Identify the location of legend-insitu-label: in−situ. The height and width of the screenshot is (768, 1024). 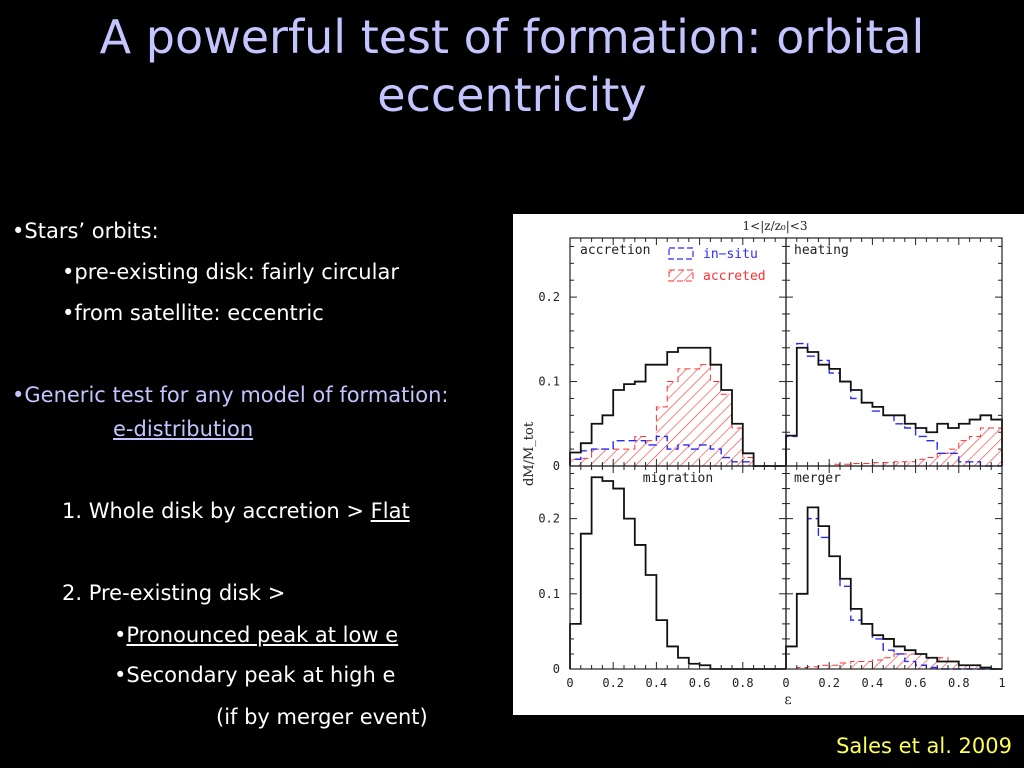
(730, 254).